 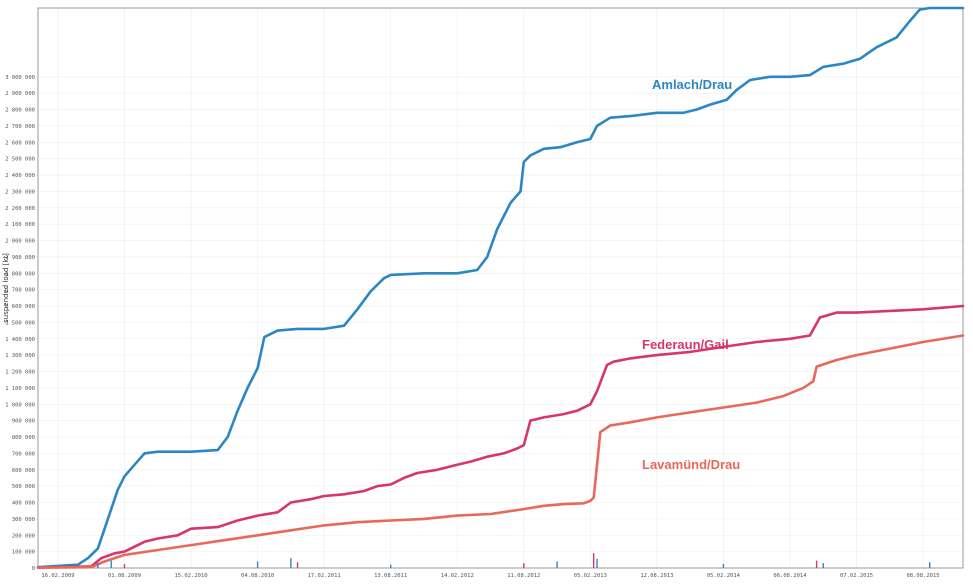 I want to click on y-tick-label: 2 500 000, so click(x=20, y=160).